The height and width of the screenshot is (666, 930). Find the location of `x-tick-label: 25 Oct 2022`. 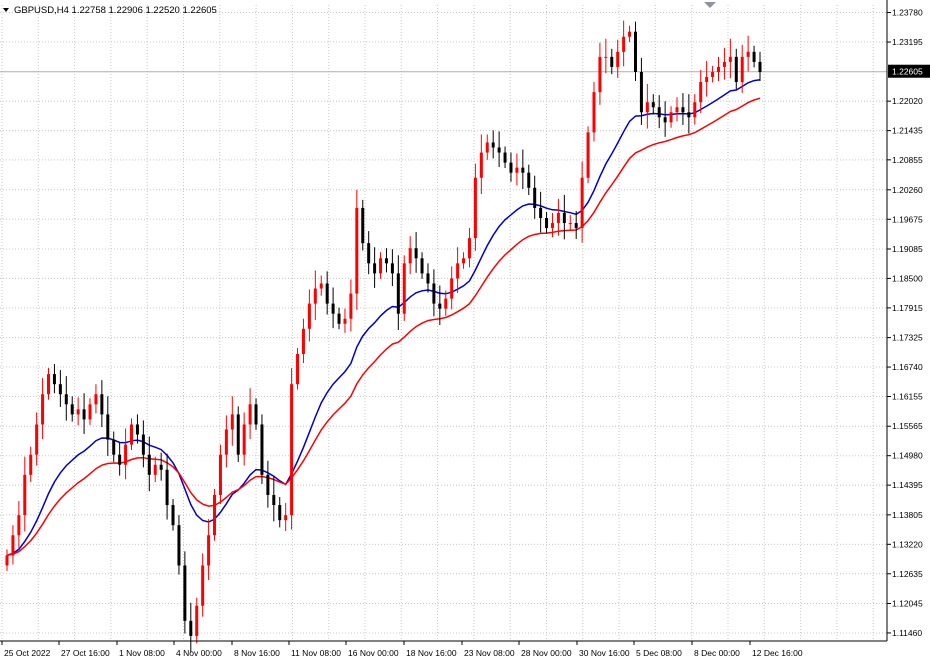

x-tick-label: 25 Oct 2022 is located at coordinates (27, 653).